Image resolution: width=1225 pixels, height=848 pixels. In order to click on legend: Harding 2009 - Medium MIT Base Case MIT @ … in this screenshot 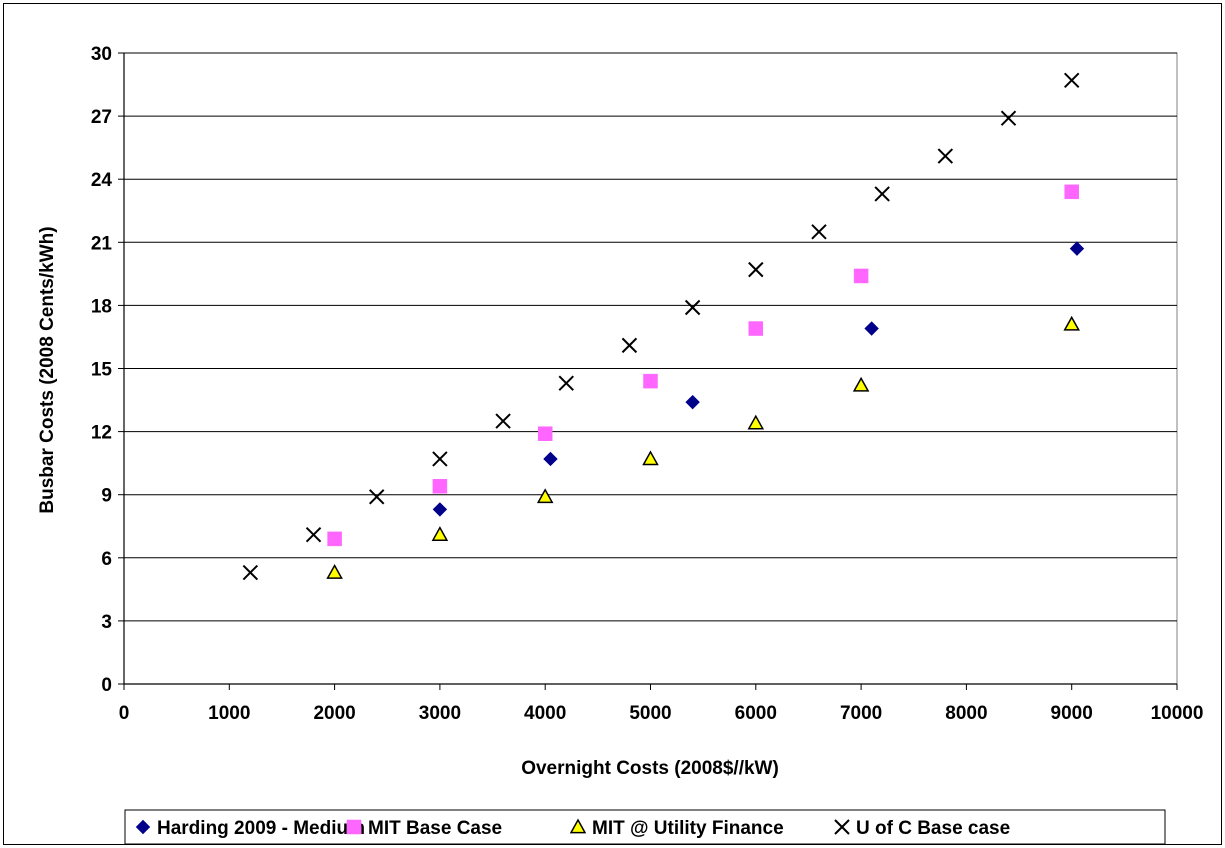, I will do `click(645, 827)`.